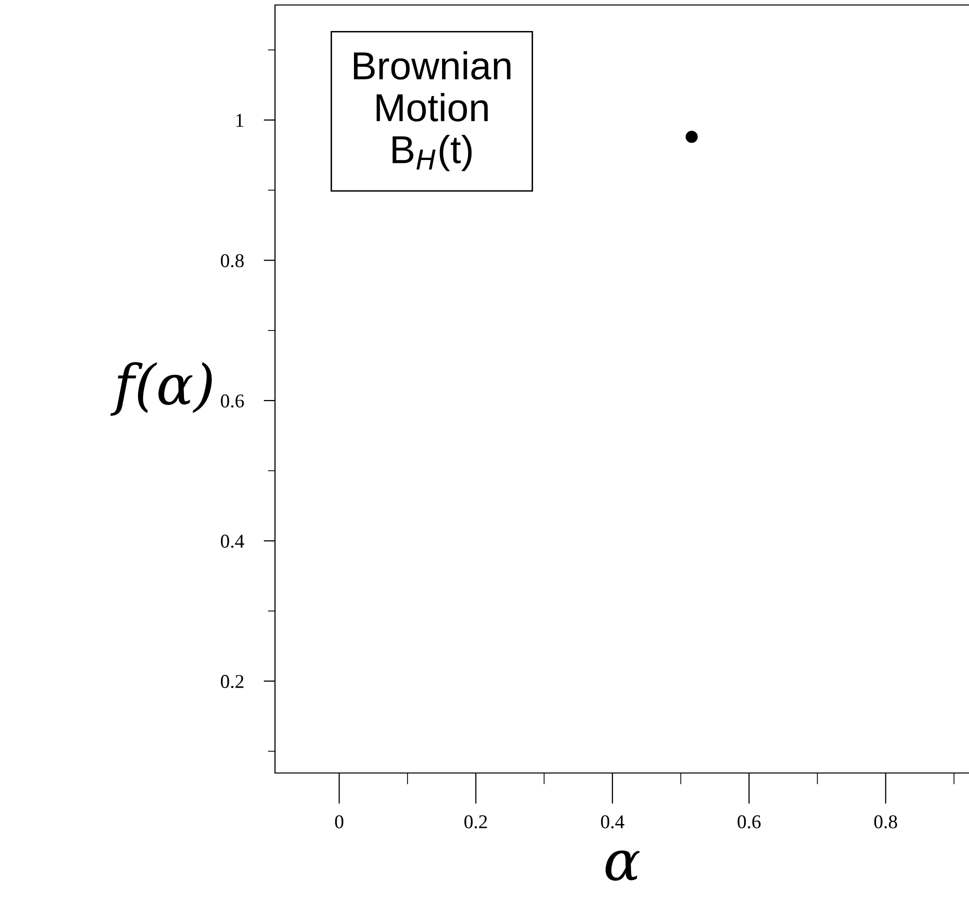 The width and height of the screenshot is (969, 903). Describe the element at coordinates (232, 401) in the screenshot. I see `y-tick-label: 0.6` at that location.